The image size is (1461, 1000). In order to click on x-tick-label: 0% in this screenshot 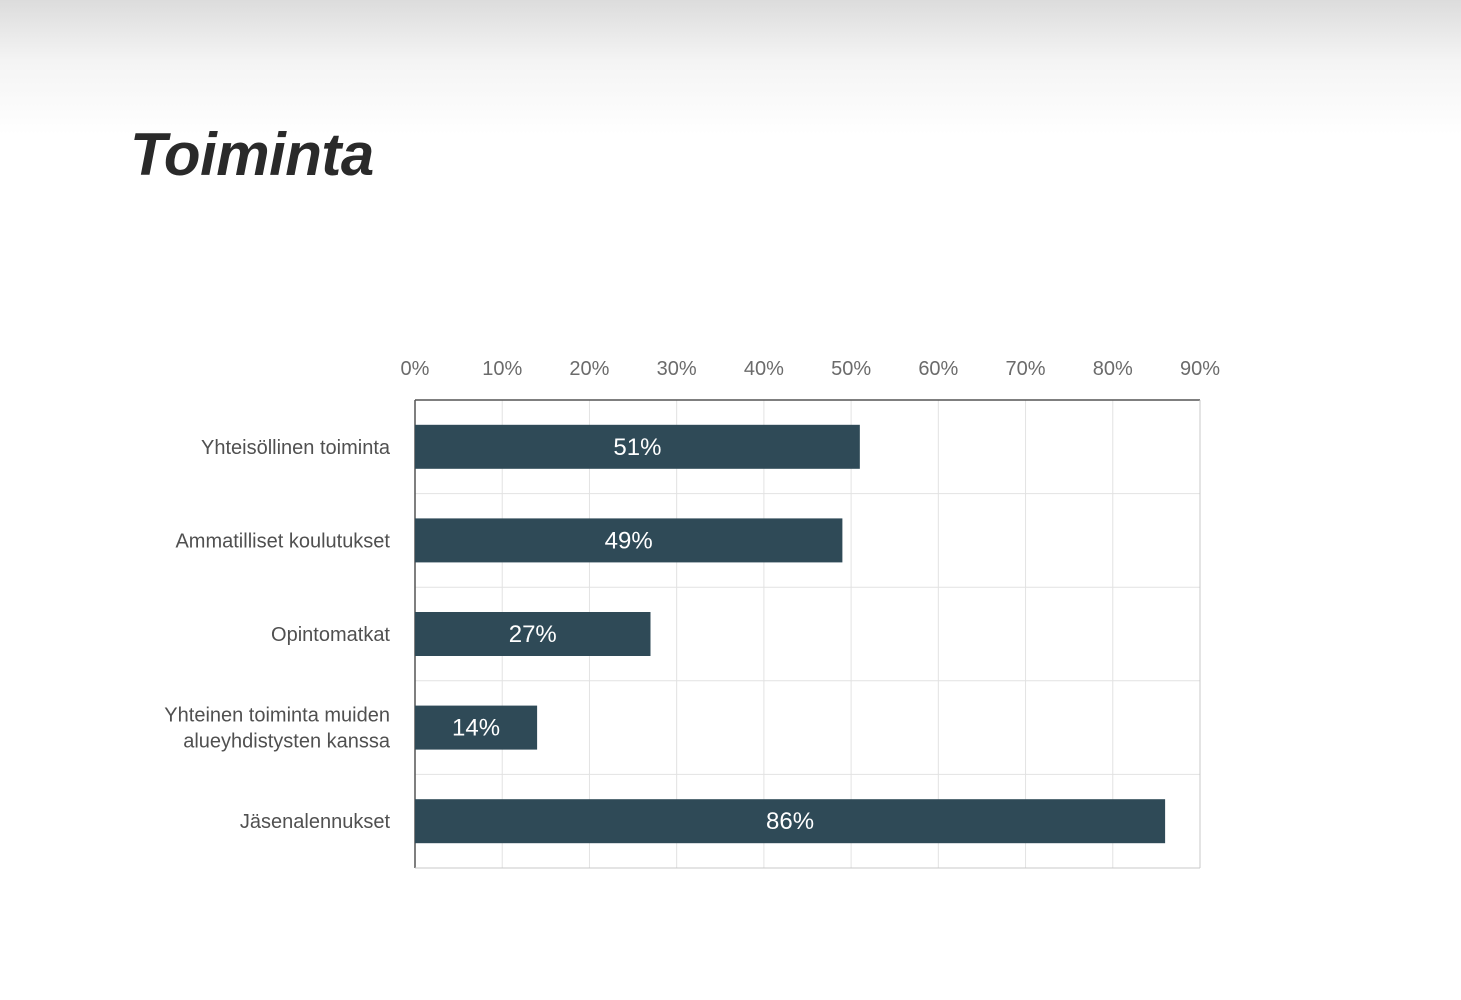, I will do `click(415, 369)`.